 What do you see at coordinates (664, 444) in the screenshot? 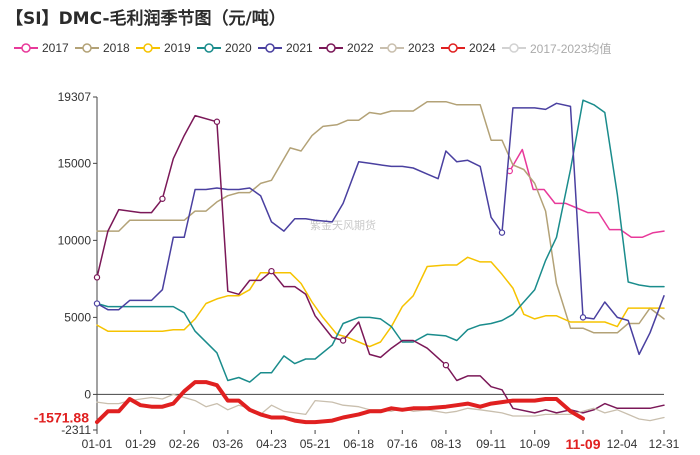
I see `x-tick-label: 12-31` at bounding box center [664, 444].